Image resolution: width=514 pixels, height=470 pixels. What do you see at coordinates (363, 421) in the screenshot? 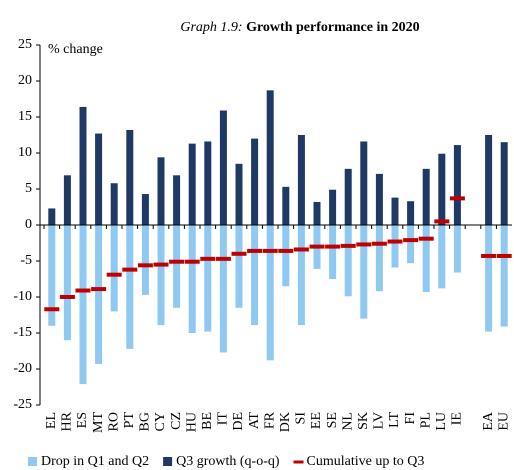
I see `x-tick-label: SK` at bounding box center [363, 421].